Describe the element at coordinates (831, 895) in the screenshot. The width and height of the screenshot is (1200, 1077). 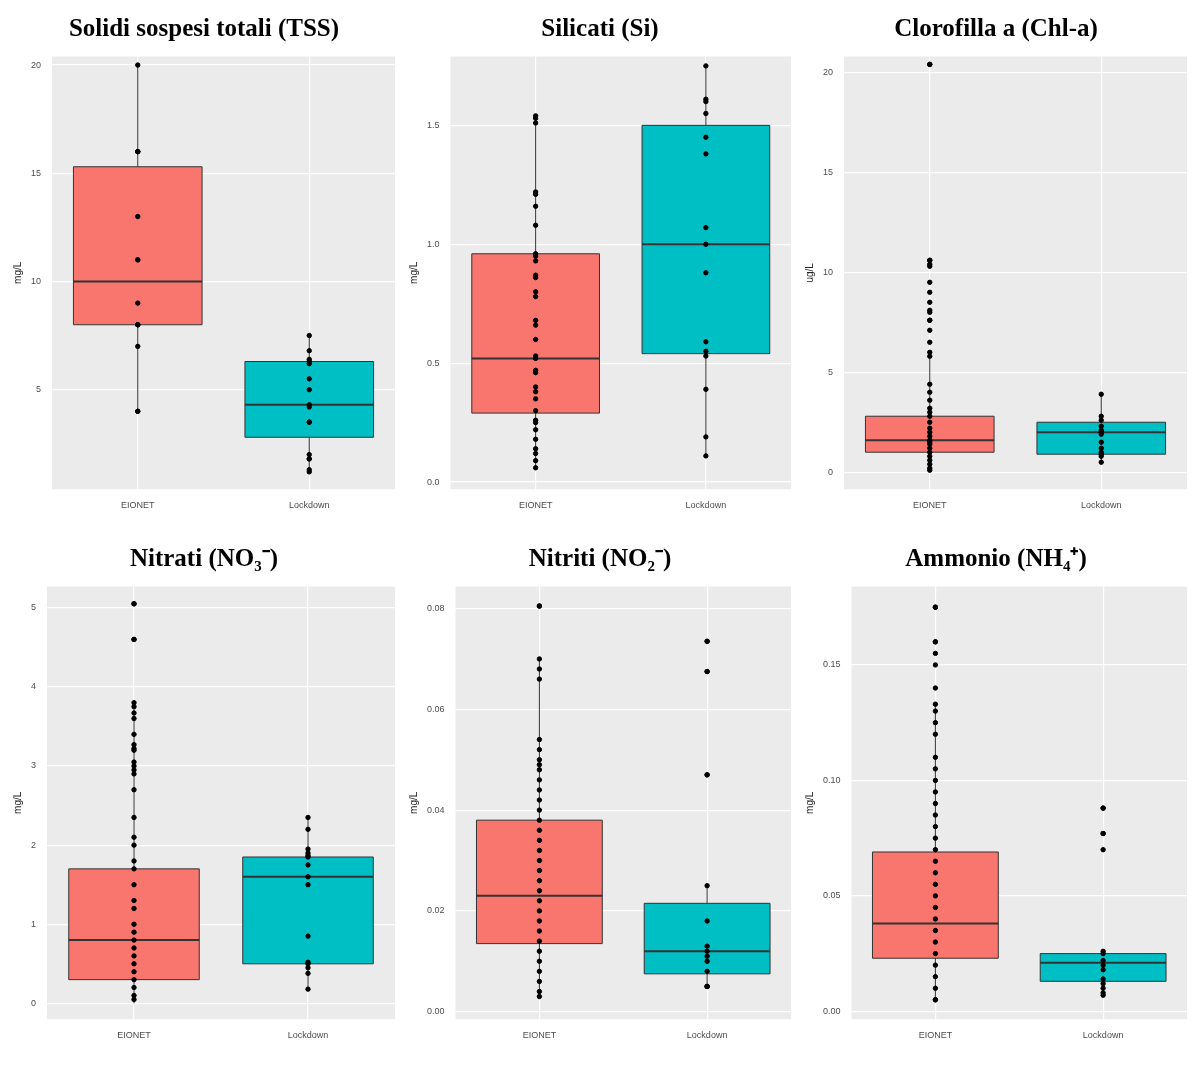
I see `y-tick-label: 0.05` at that location.